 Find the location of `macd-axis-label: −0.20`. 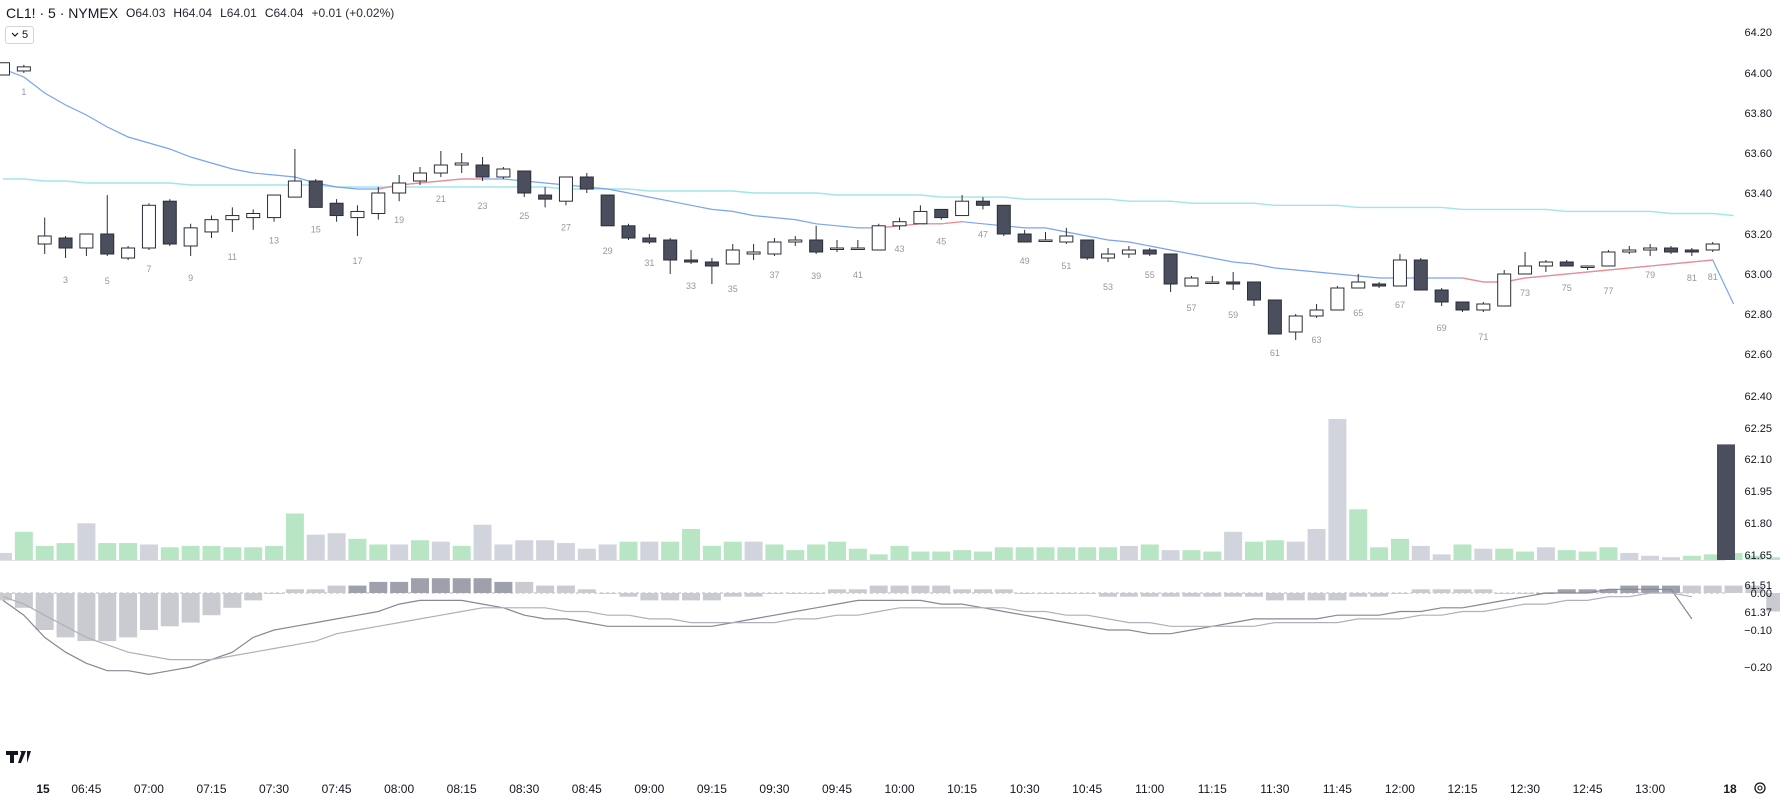

macd-axis-label: −0.20 is located at coordinates (1758, 668).